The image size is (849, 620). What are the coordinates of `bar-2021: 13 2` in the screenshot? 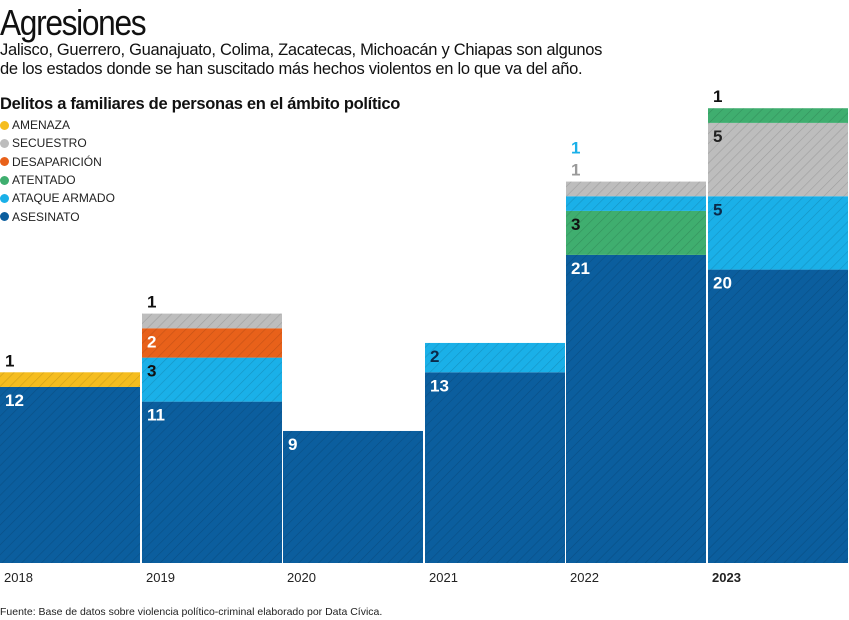 It's located at (495, 452).